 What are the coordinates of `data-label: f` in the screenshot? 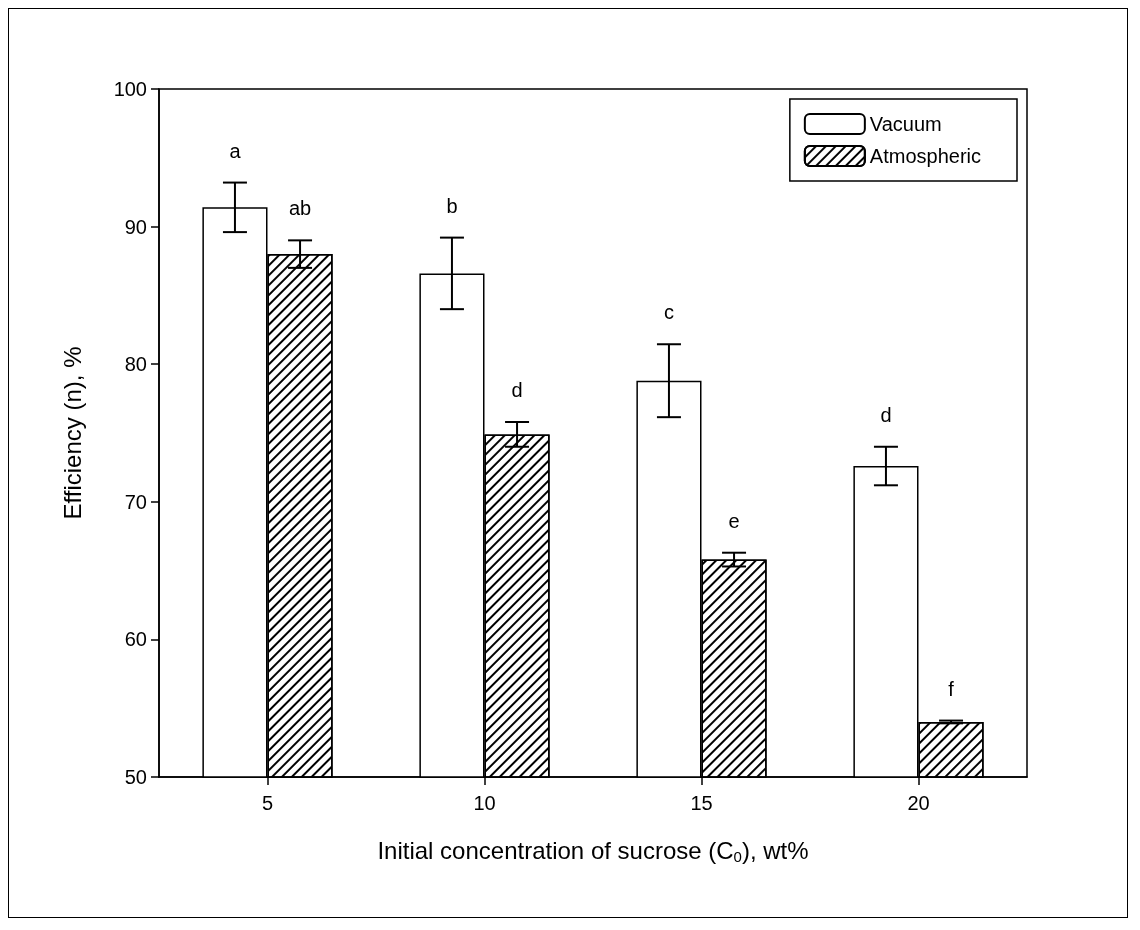 It's located at (951, 688).